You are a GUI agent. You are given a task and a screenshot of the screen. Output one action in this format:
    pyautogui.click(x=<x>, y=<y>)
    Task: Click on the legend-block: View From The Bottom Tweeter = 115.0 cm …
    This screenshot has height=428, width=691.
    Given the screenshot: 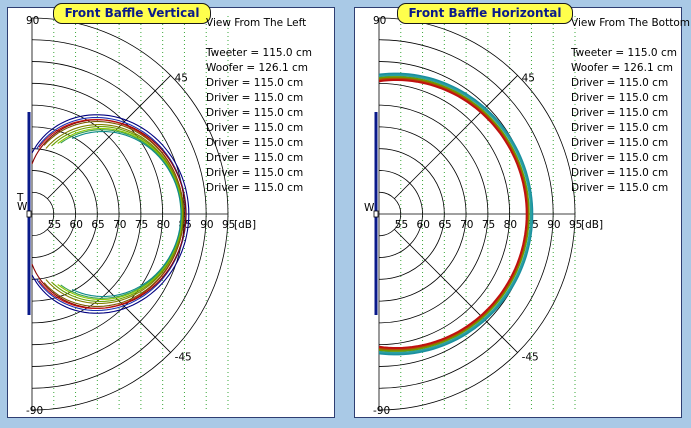 What is the action you would take?
    pyautogui.click(x=630, y=106)
    